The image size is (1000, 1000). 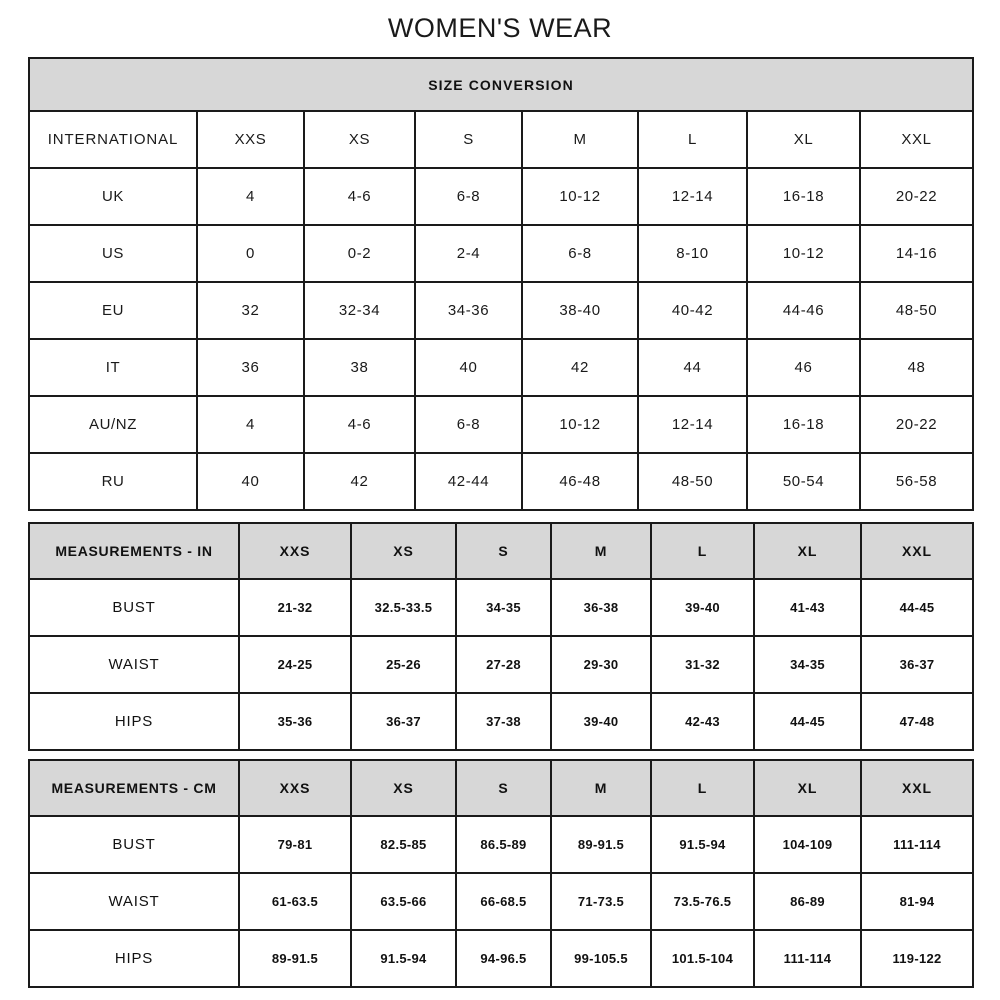 I want to click on row-label: IT, so click(x=113, y=367).